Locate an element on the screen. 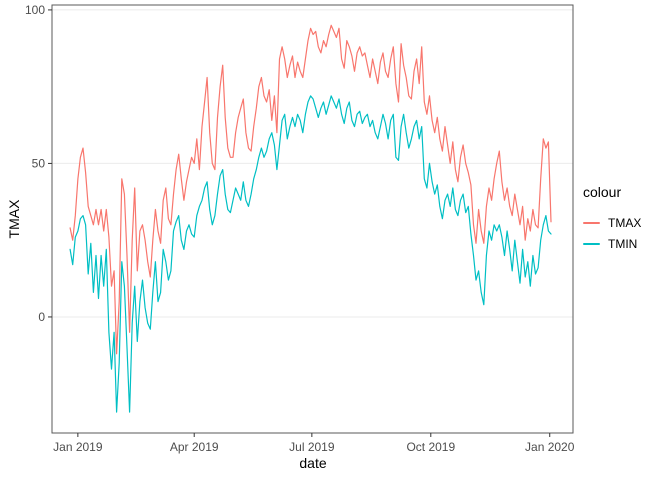 The width and height of the screenshot is (672, 480). x-tick-label: Apr 2019 is located at coordinates (194, 447).